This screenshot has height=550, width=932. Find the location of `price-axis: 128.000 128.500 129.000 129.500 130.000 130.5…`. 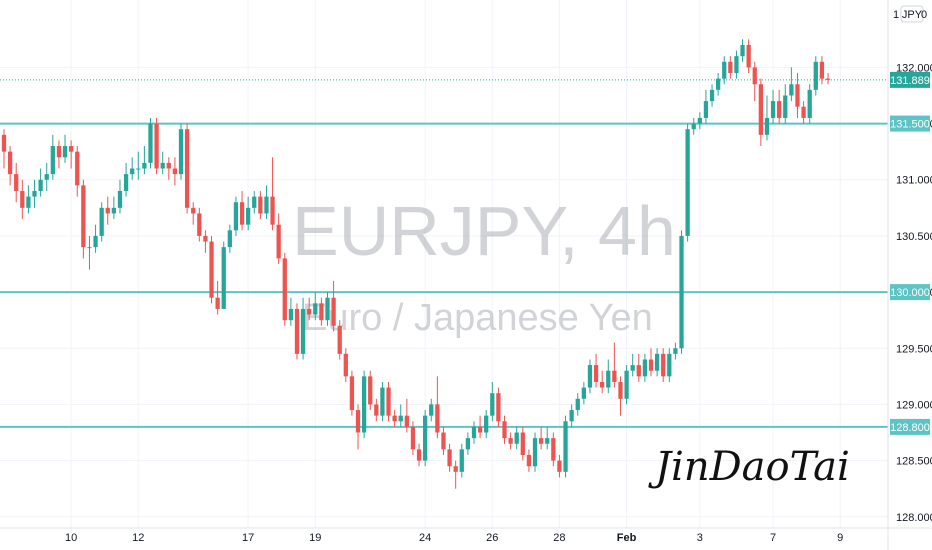

price-axis: 128.000 128.500 129.000 129.500 130.000 130.5… is located at coordinates (909, 275).